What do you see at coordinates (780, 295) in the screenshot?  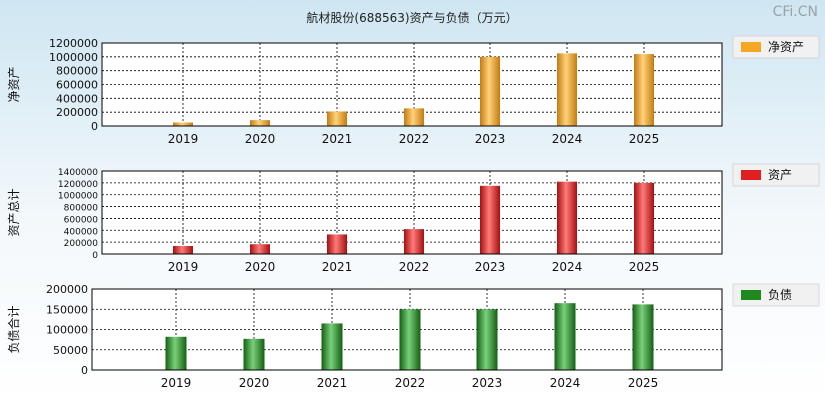 I see `legend-label: 负债` at bounding box center [780, 295].